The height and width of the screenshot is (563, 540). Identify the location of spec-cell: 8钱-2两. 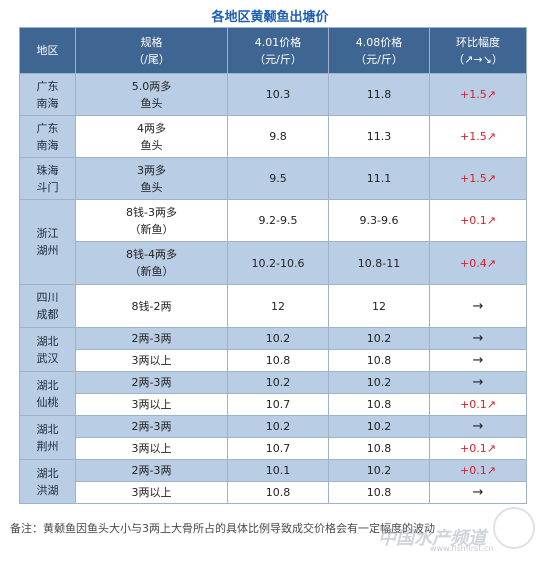
(151, 306).